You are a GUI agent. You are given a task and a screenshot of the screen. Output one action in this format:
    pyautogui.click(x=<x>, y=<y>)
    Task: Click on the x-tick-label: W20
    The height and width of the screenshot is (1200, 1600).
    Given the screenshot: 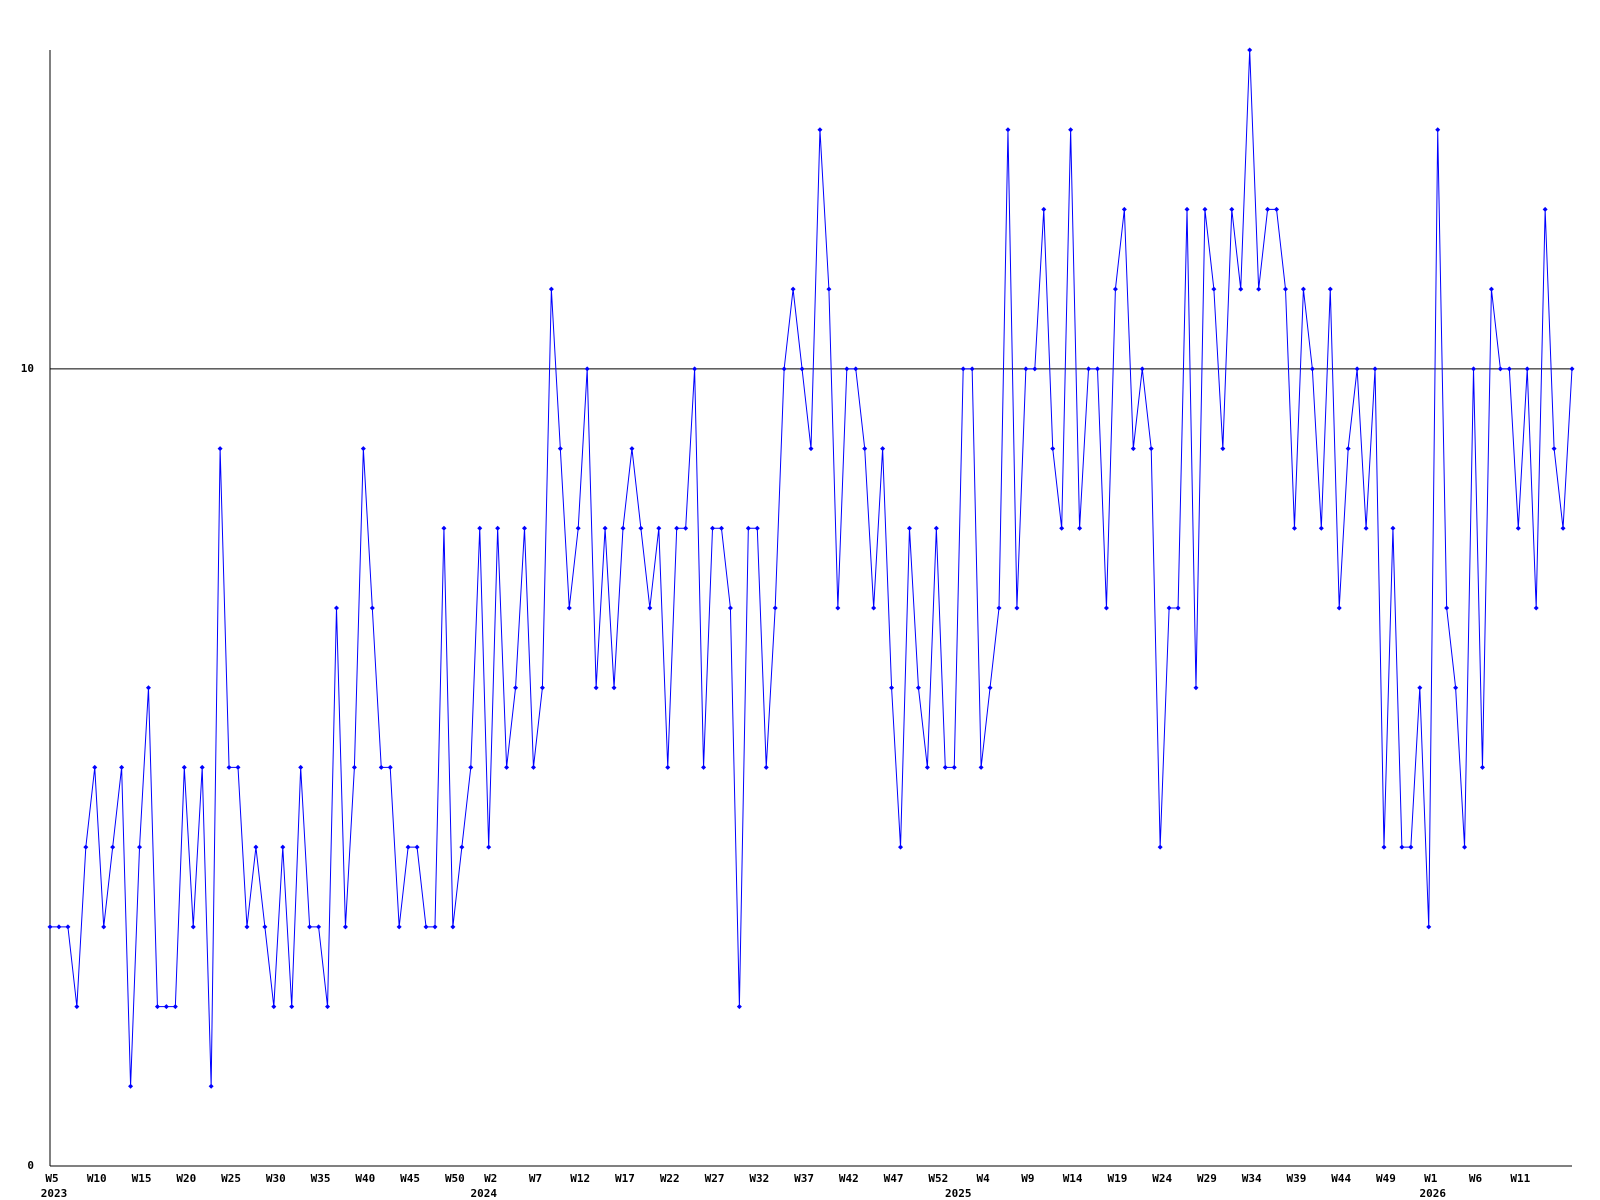 What is the action you would take?
    pyautogui.click(x=186, y=1178)
    